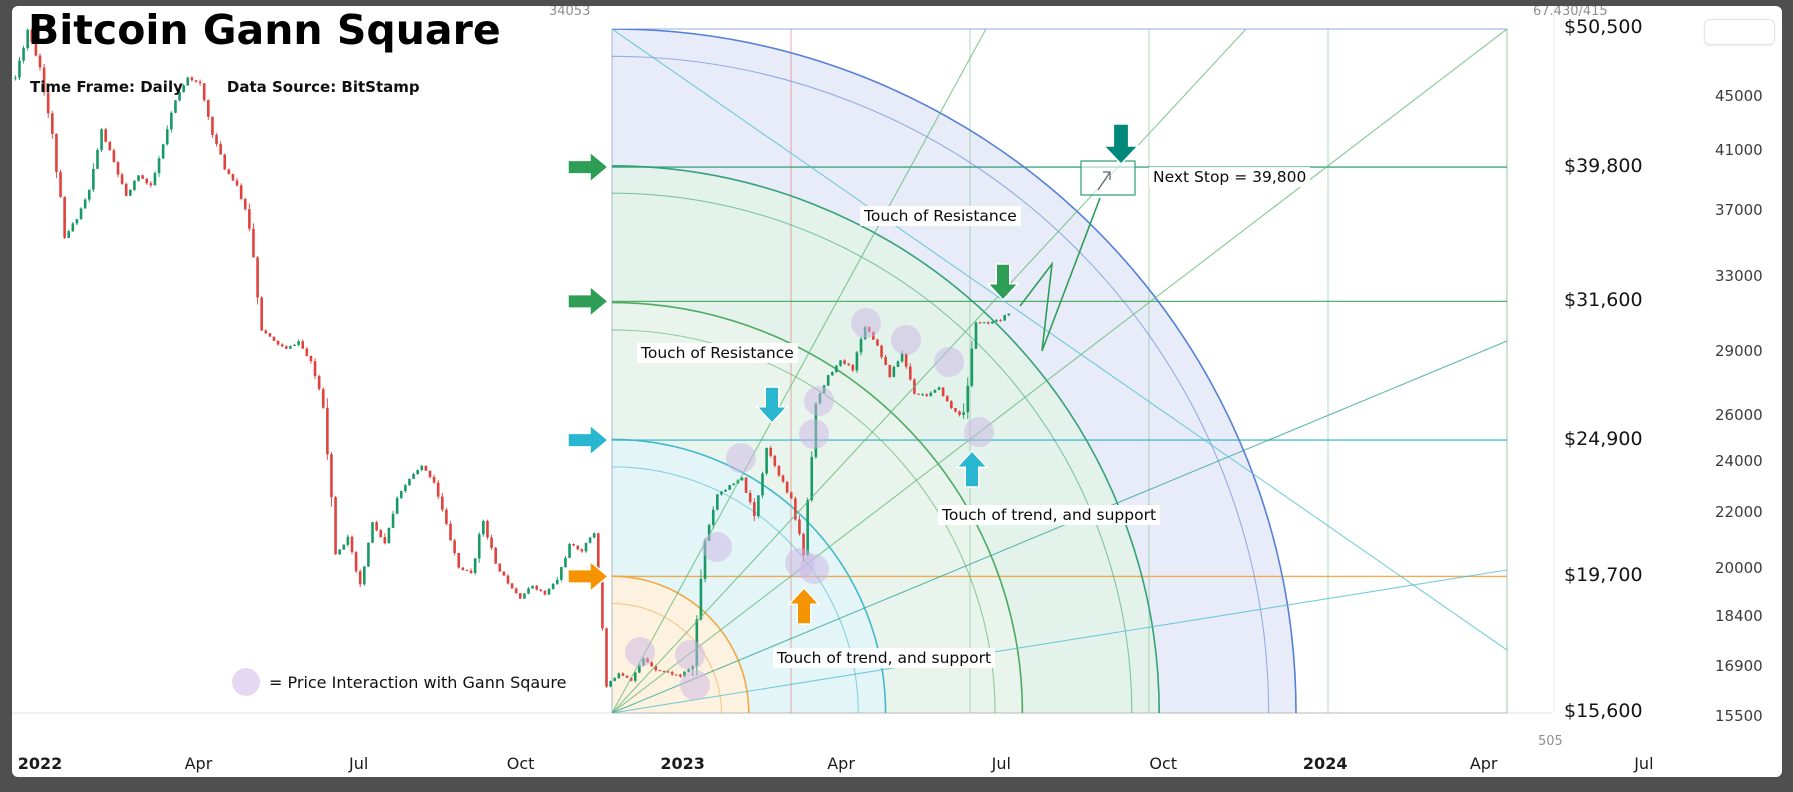  I want to click on data-source-label: Data Source: BitStamp, so click(323, 87).